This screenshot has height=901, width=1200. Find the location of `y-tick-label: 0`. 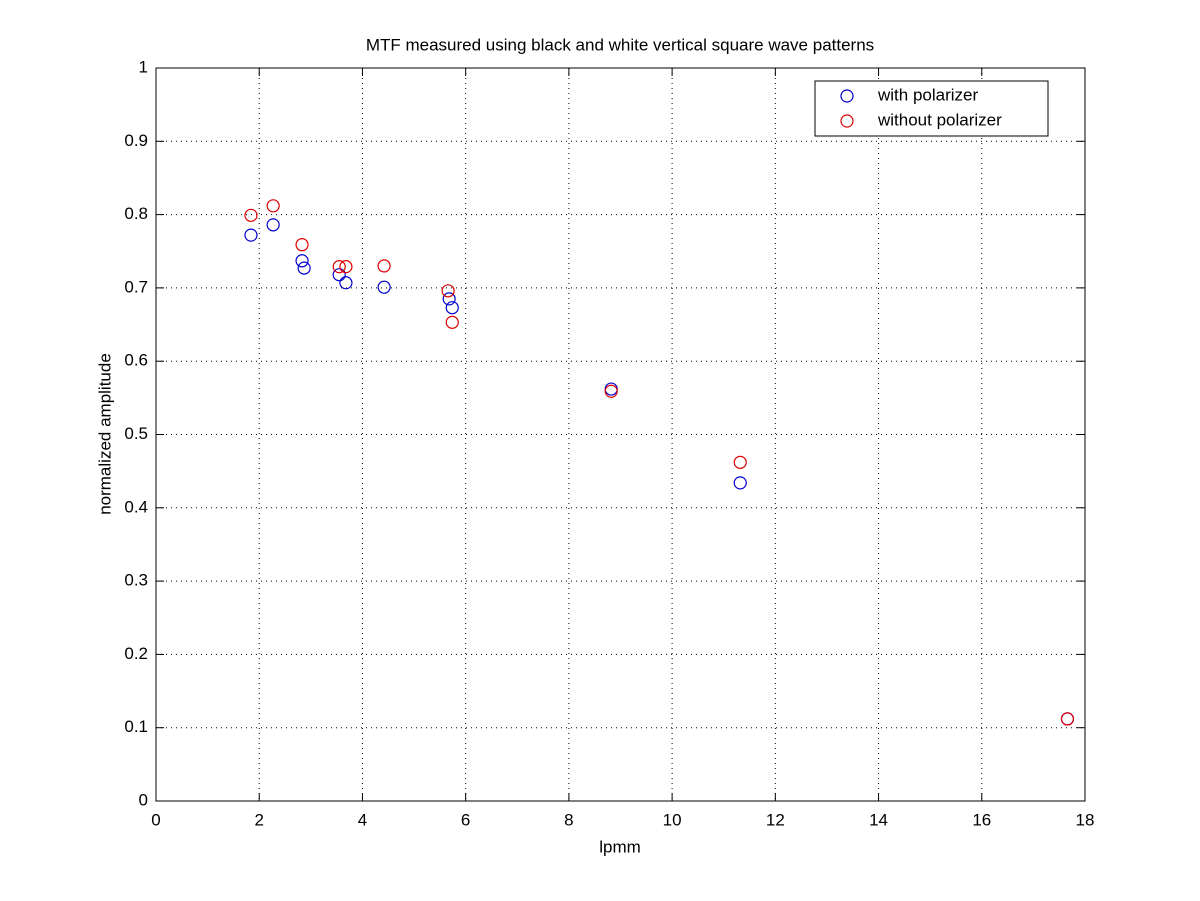

y-tick-label: 0 is located at coordinates (143, 799).